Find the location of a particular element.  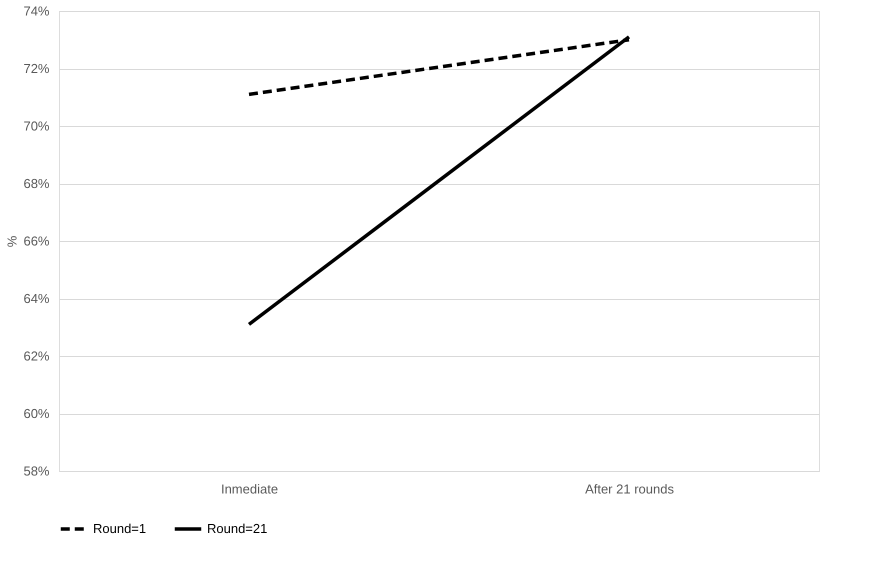

y-tick-label: 72% is located at coordinates (36, 68).